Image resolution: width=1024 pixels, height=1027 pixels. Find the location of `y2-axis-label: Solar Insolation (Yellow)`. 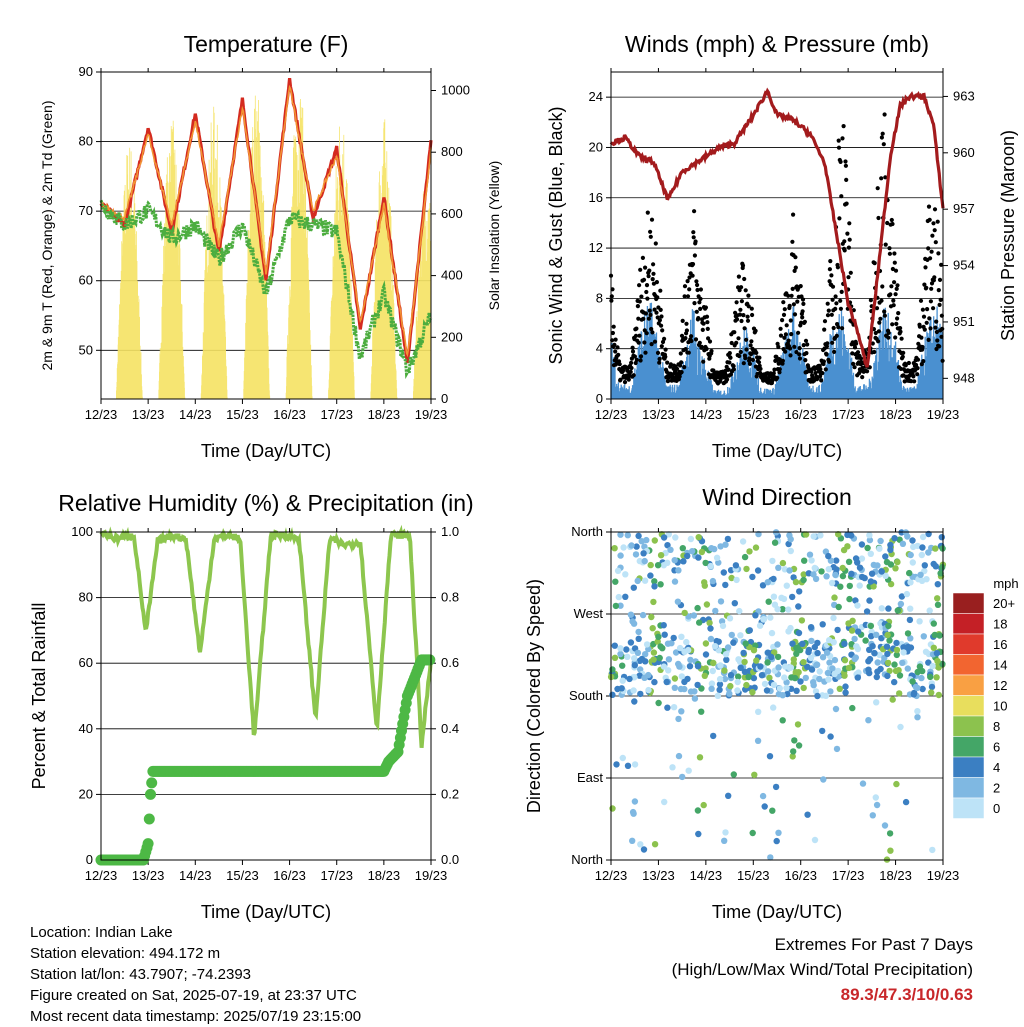

y2-axis-label: Solar Insolation (Yellow) is located at coordinates (494, 236).